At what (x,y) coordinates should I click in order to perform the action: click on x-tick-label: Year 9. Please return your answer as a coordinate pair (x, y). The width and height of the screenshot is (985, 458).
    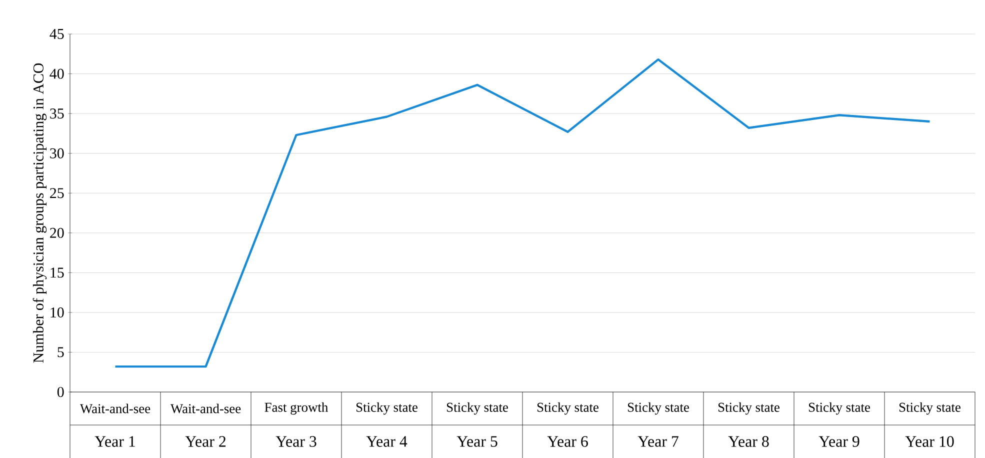
    Looking at the image, I should click on (839, 441).